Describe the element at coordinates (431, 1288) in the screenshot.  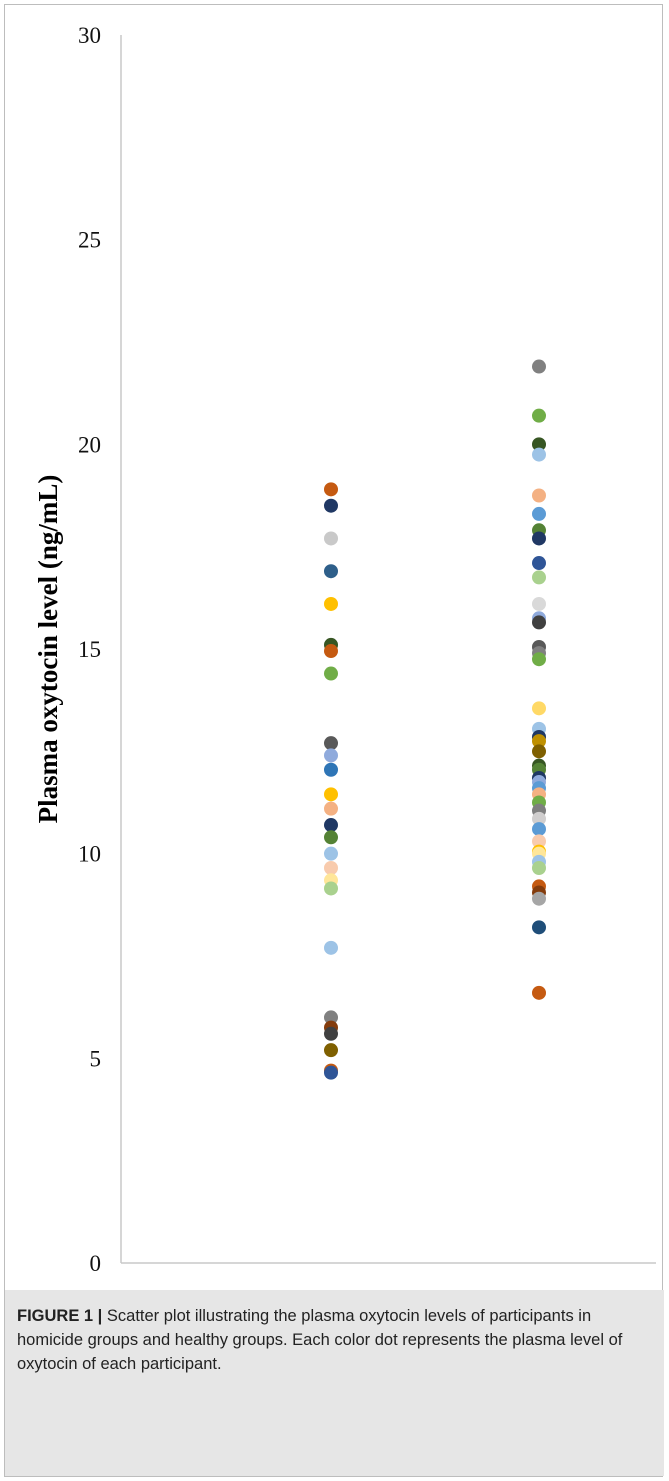
I see `category-labels: HomicidegroupHealthygroup` at that location.